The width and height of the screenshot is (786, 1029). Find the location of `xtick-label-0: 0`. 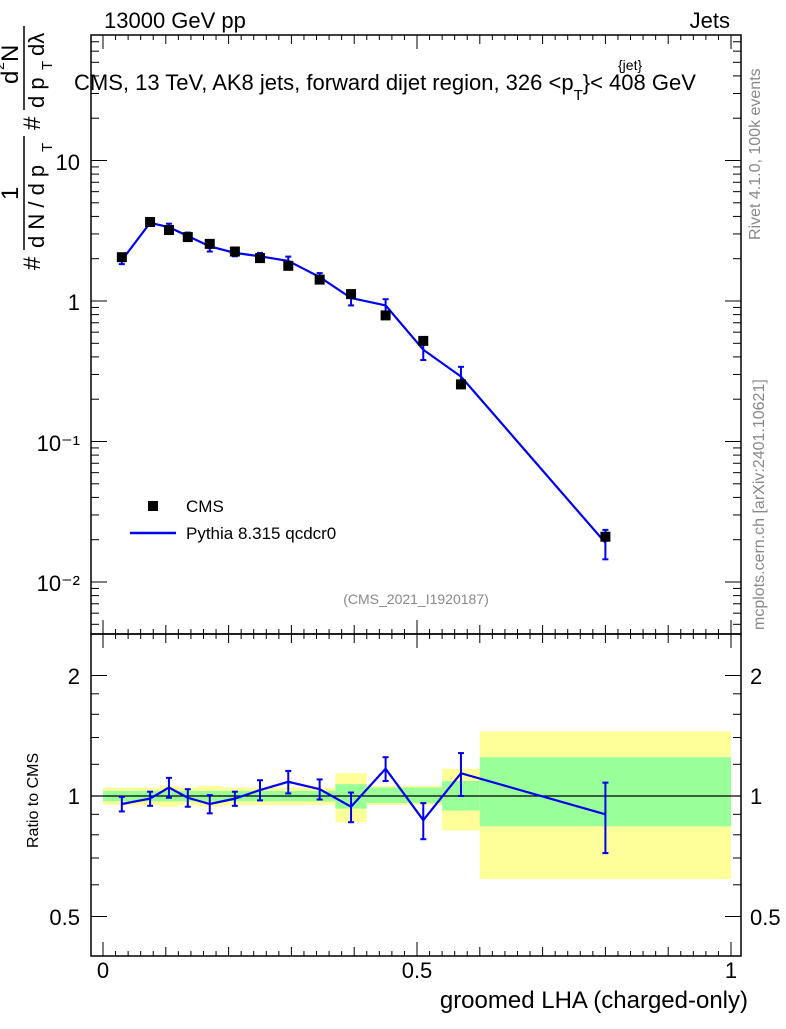

xtick-label-0: 0 is located at coordinates (103, 970).